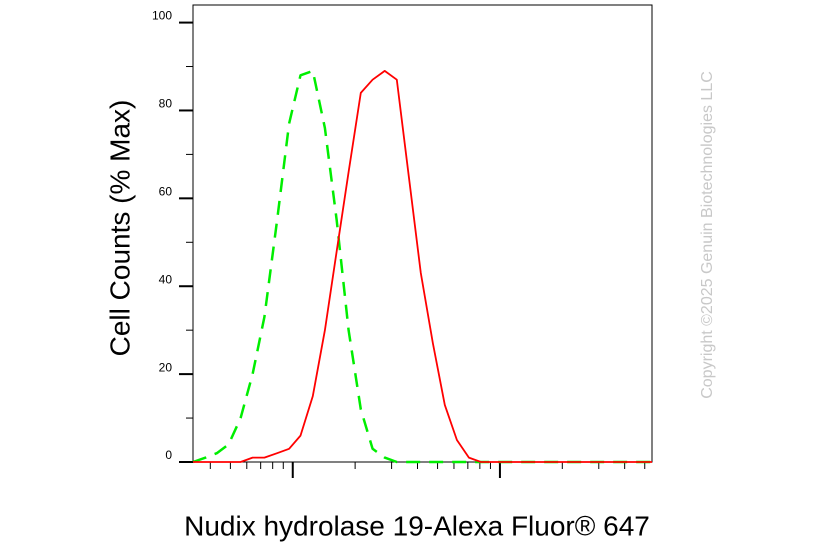 This screenshot has width=834, height=559. Describe the element at coordinates (417, 525) in the screenshot. I see `x-axis-label: Nudix hydrolase 19-Alexa Fluor® 647` at that location.